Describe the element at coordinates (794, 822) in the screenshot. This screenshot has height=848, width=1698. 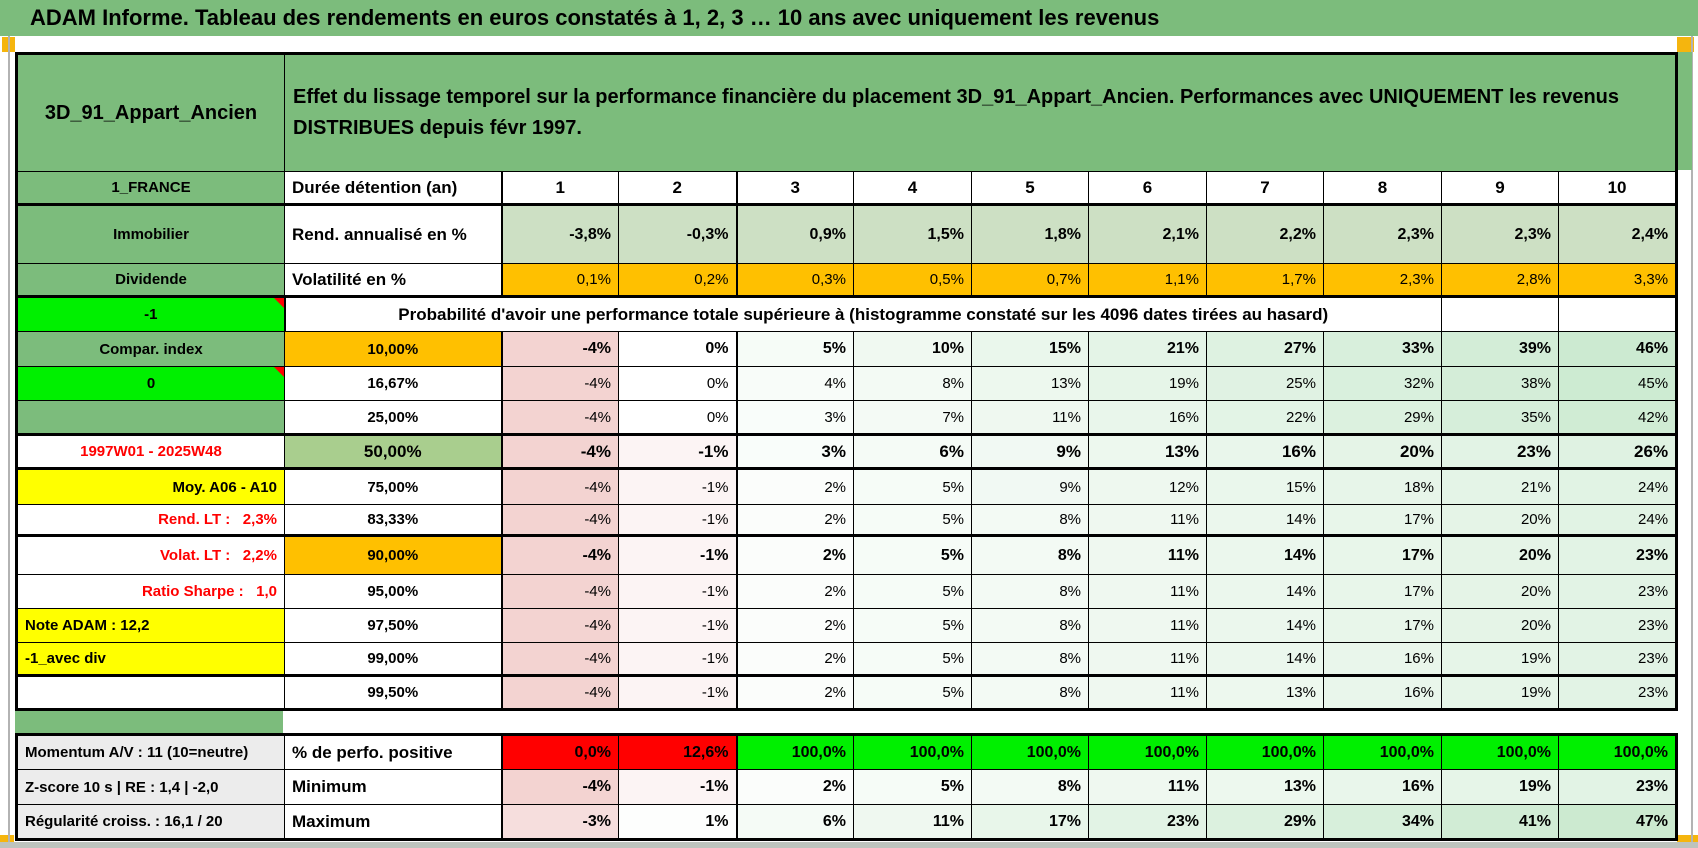
I see `value-cell: 6%` at that location.